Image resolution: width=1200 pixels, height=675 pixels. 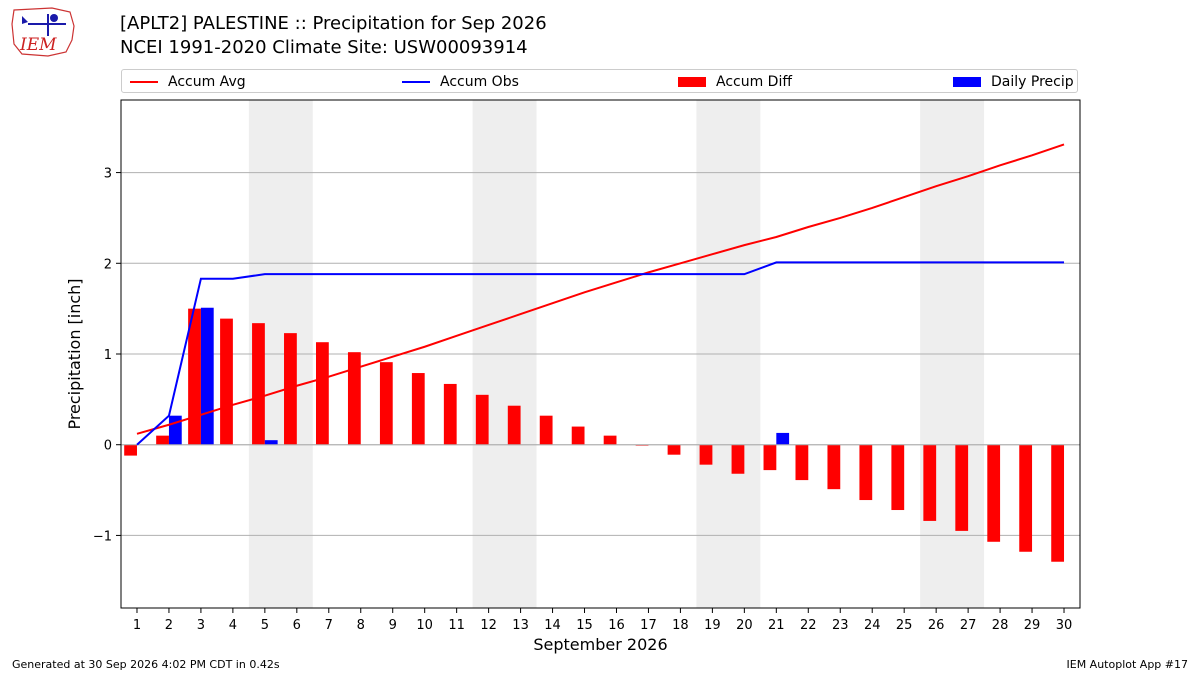 I want to click on x-tick-label: 30, so click(x=1064, y=625).